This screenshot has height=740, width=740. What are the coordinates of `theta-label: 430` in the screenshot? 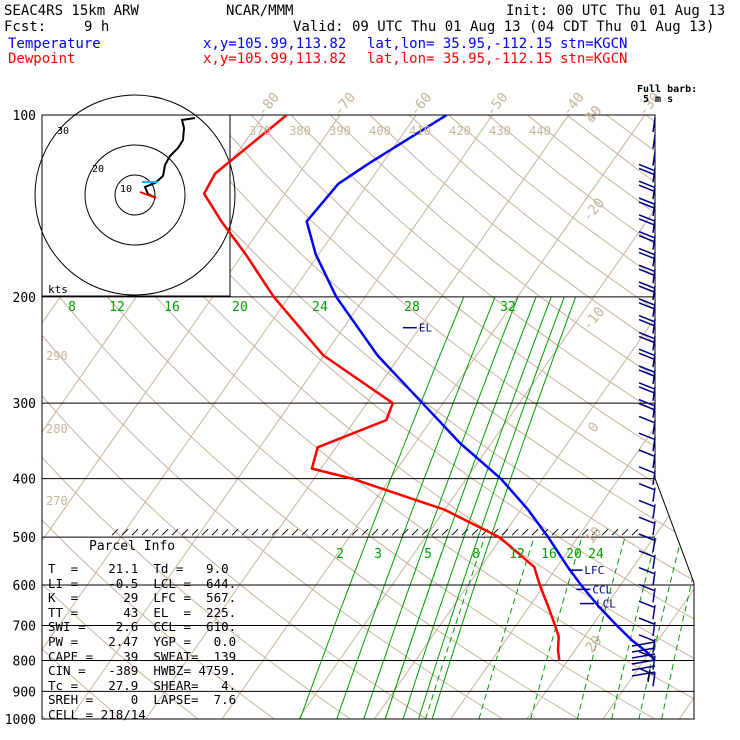 It's located at (500, 131).